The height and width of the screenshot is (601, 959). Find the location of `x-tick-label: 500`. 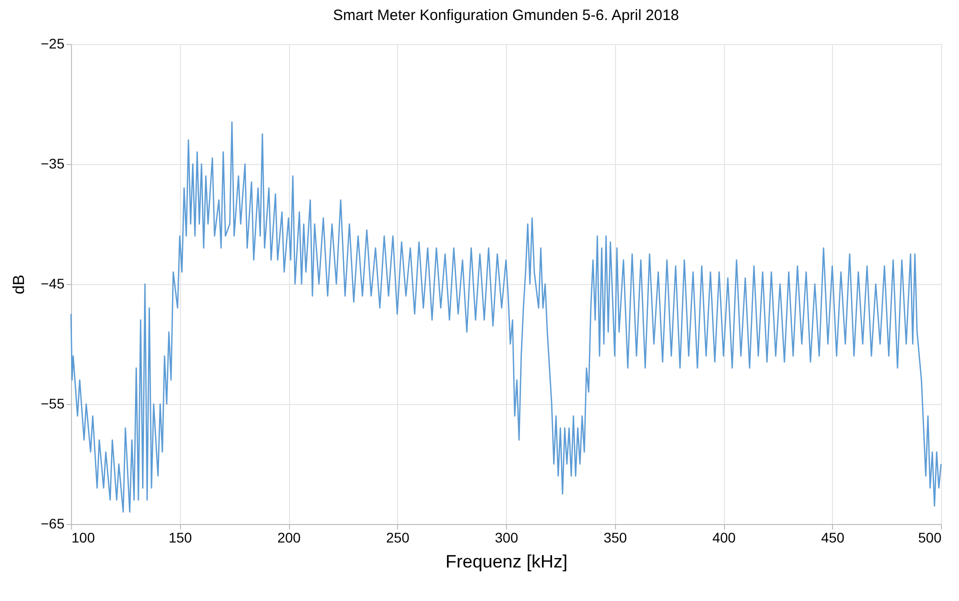

x-tick-label: 500 is located at coordinates (930, 538).